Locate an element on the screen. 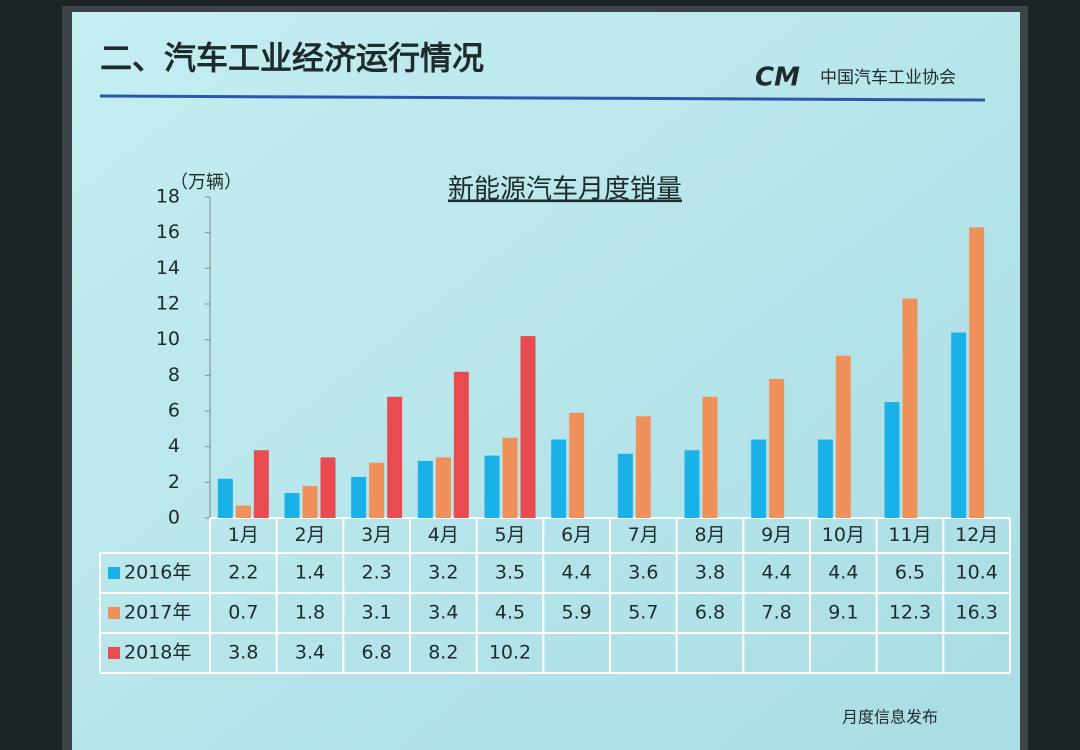 This screenshot has width=1080, height=750. table-cell: 1.8 is located at coordinates (310, 613).